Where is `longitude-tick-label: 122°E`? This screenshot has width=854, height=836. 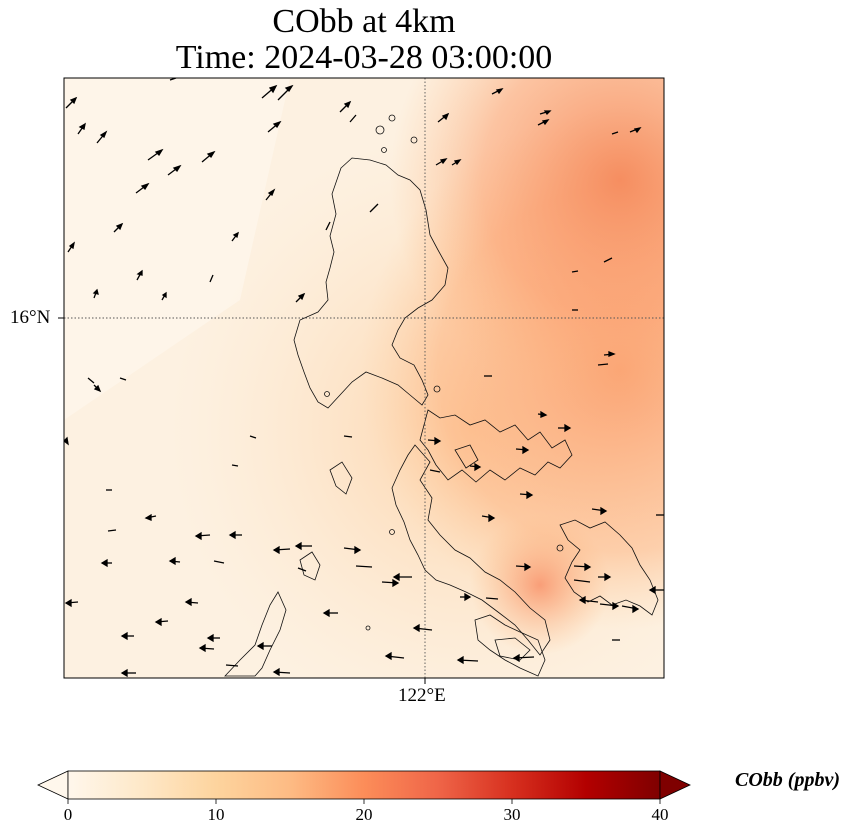 longitude-tick-label: 122°E is located at coordinates (422, 695).